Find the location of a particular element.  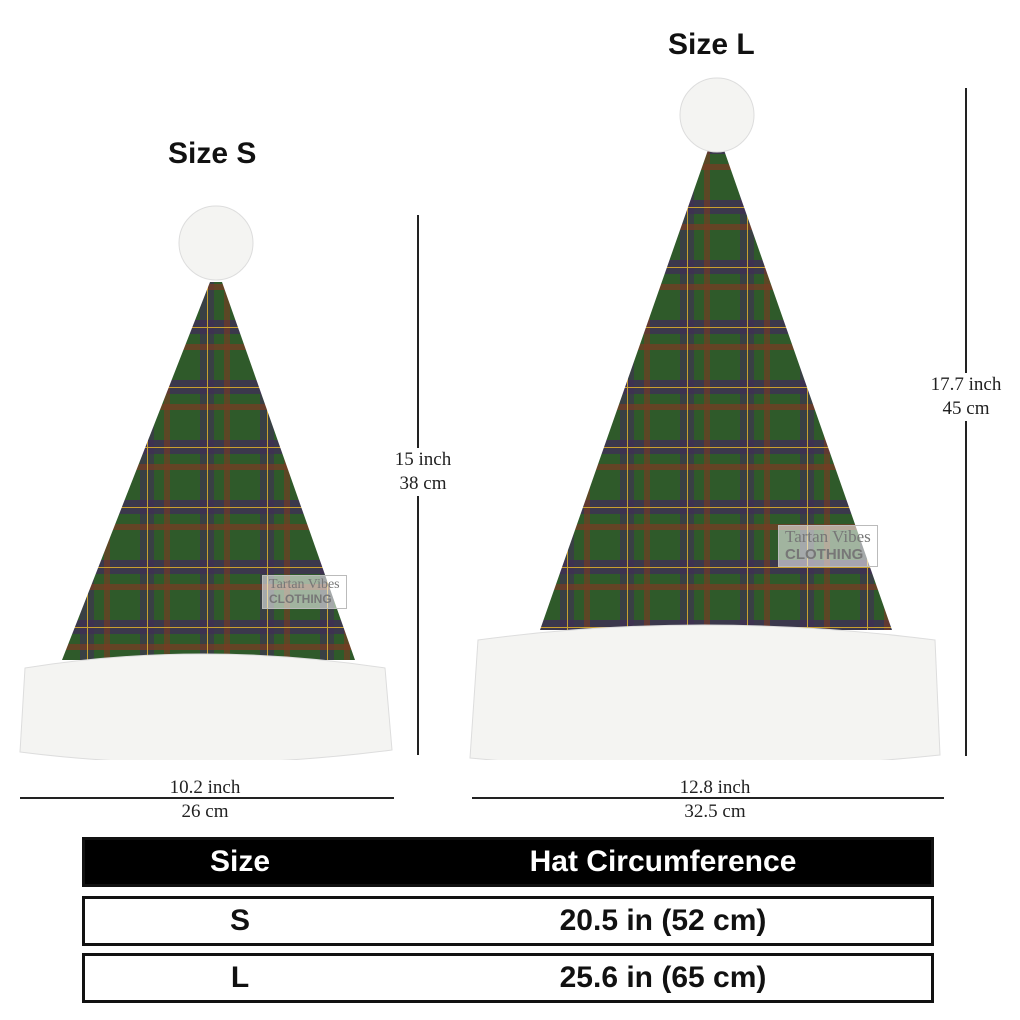

cell-size: S is located at coordinates (239, 920).